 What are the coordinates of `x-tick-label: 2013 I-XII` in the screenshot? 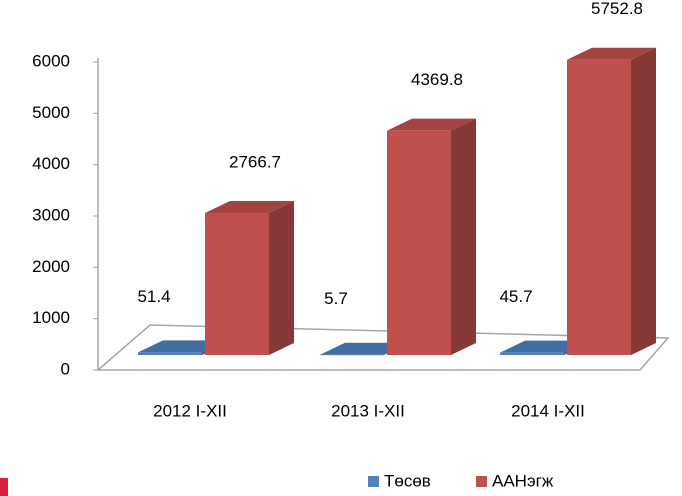 It's located at (368, 410).